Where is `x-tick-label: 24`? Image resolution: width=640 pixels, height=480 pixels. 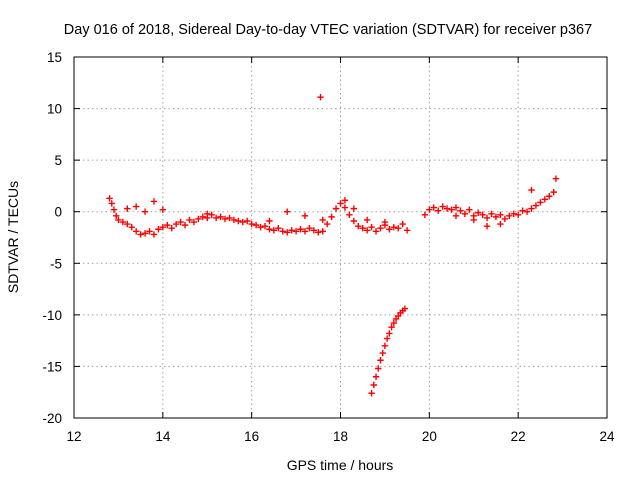
x-tick-label: 24 is located at coordinates (607, 436).